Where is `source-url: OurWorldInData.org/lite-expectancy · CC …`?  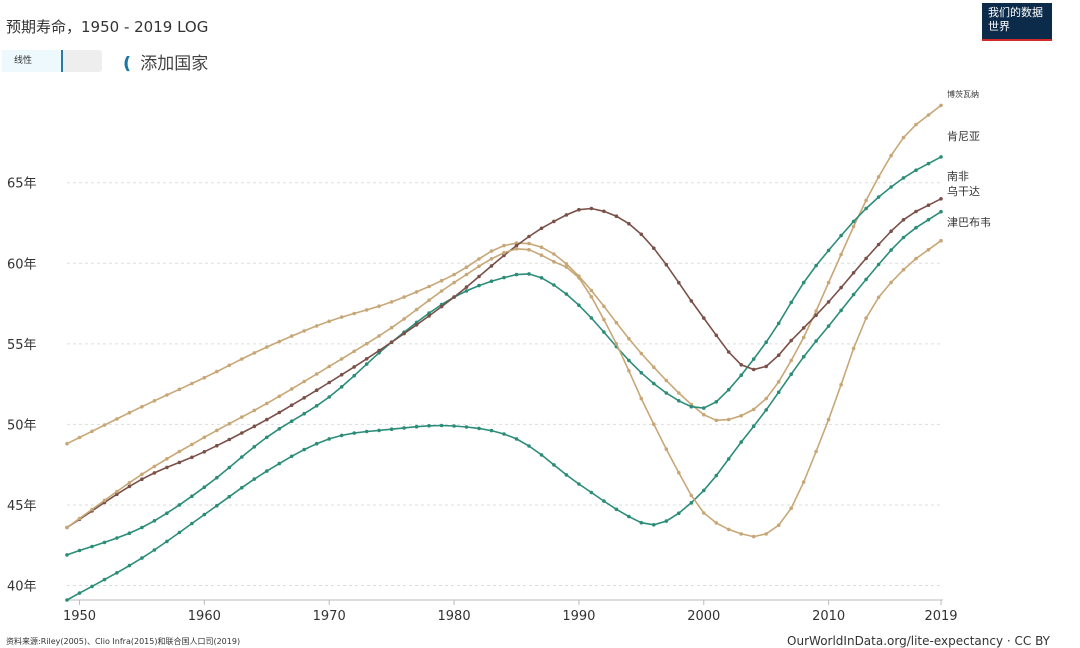
source-url: OurWorldInData.org/lite-expectancy · CC … is located at coordinates (918, 641).